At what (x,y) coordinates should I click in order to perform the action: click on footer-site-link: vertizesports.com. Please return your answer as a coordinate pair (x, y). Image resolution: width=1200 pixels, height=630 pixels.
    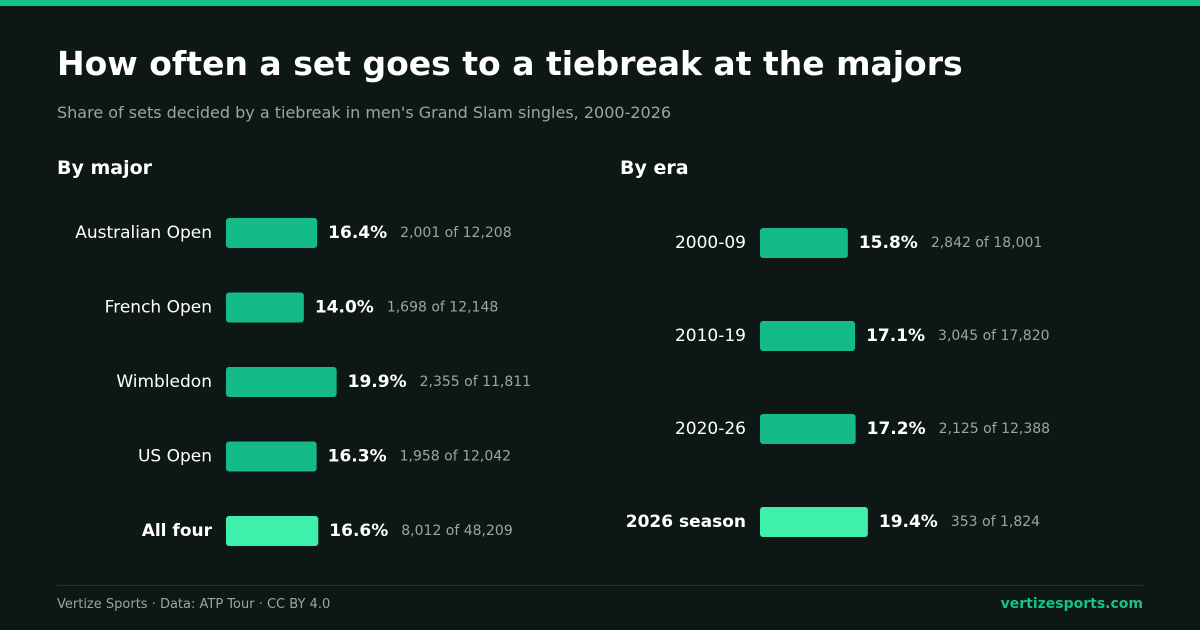
    Looking at the image, I should click on (1071, 604).